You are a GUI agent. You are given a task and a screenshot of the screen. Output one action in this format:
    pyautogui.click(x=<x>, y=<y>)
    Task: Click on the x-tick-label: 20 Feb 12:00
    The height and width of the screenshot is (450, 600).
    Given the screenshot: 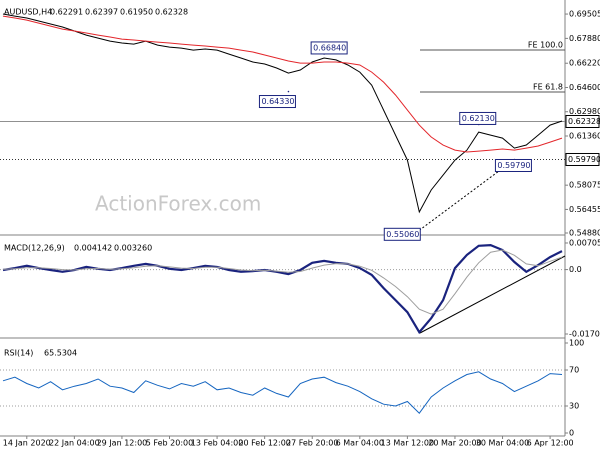 What is the action you would take?
    pyautogui.click(x=264, y=443)
    